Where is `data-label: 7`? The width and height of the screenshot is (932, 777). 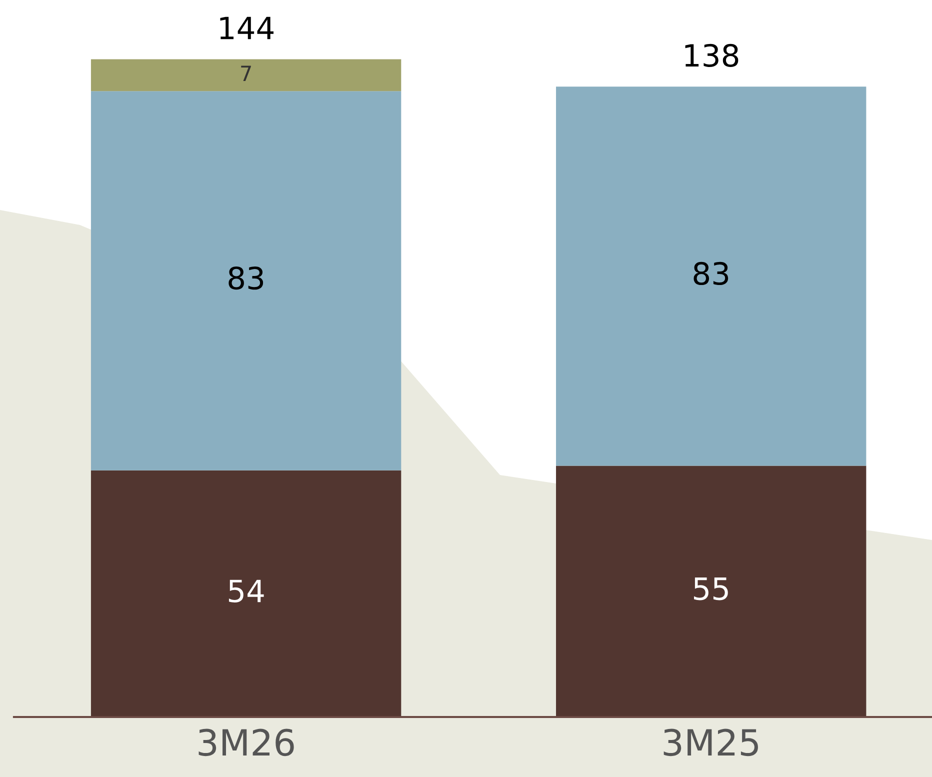
data-label: 7 is located at coordinates (246, 73).